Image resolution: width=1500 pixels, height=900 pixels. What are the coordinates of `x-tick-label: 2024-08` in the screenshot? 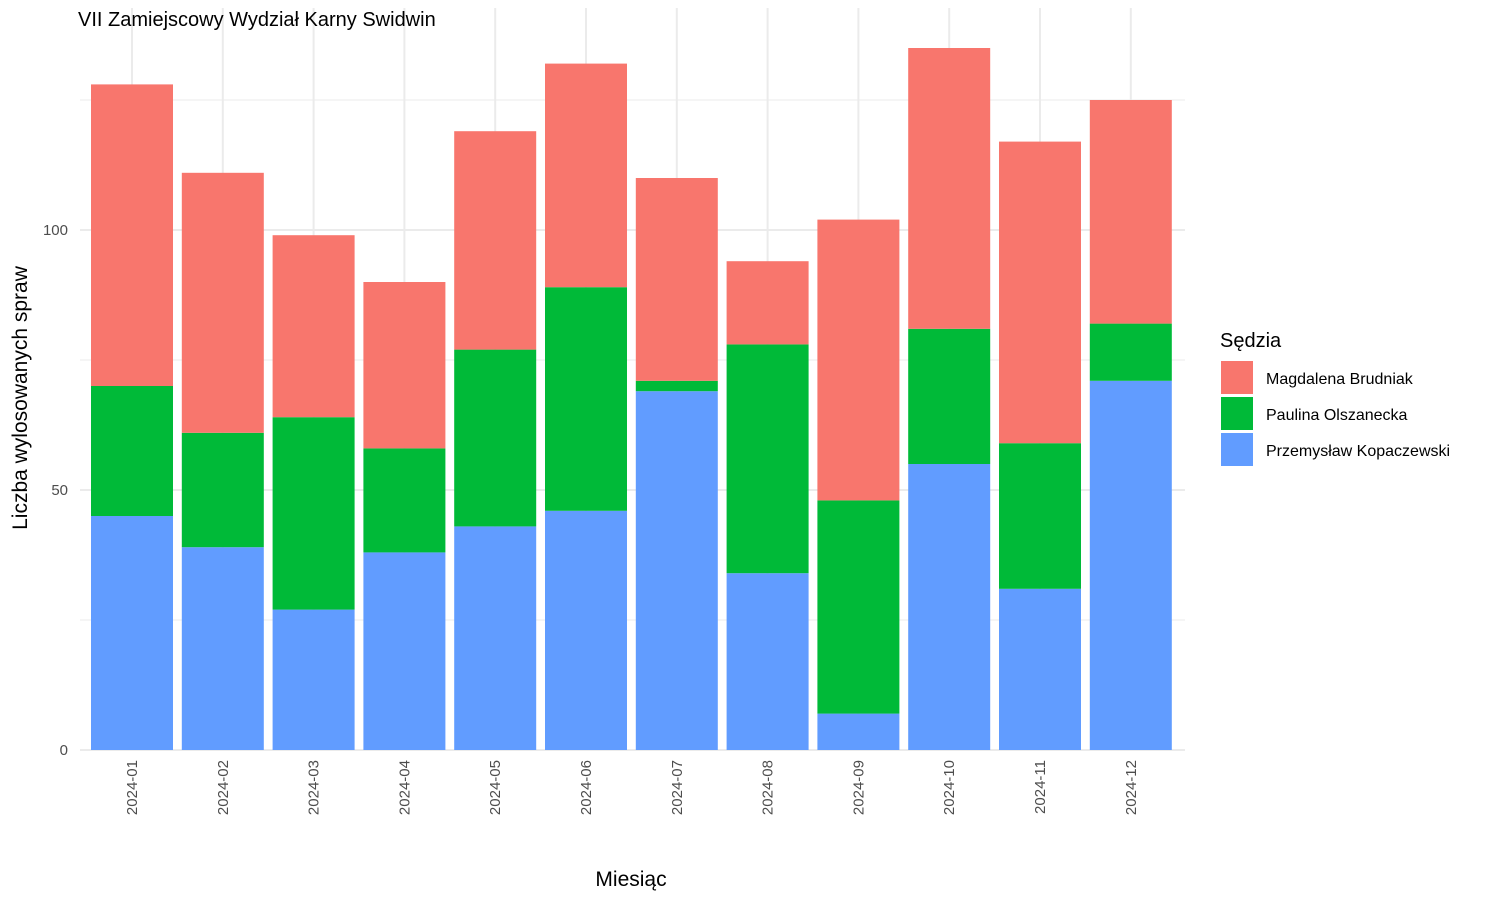 It's located at (768, 787).